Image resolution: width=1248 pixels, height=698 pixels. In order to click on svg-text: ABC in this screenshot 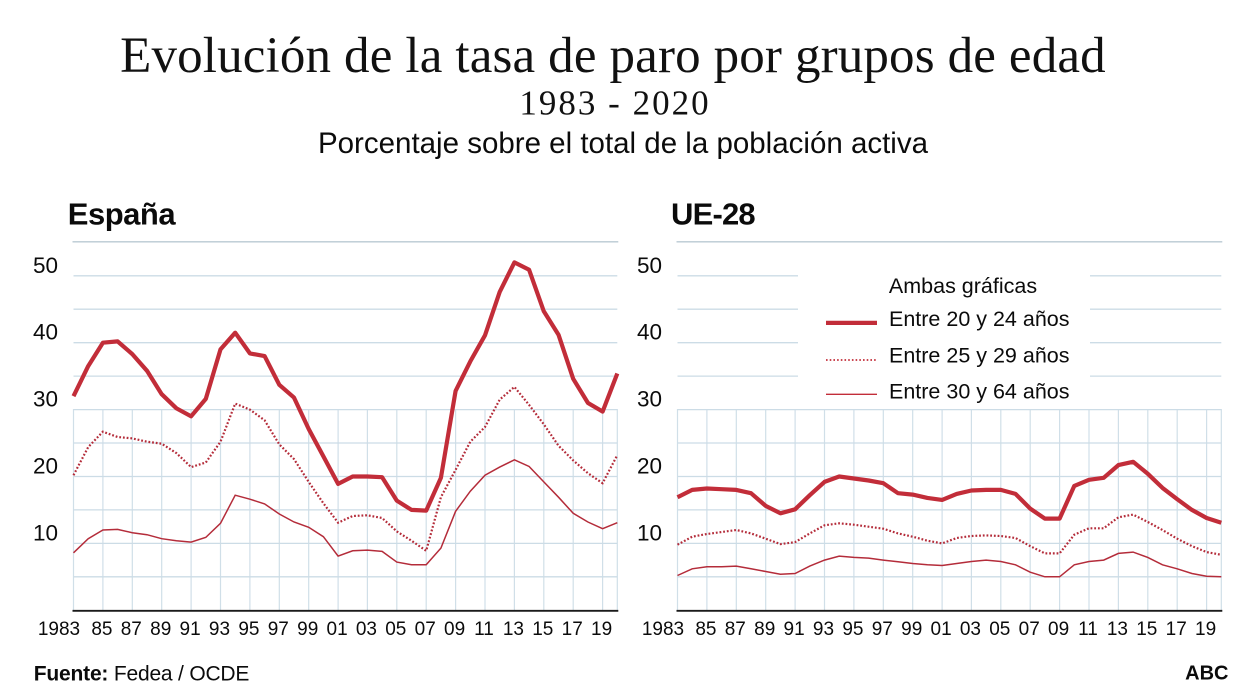, I will do `click(1206, 673)`.